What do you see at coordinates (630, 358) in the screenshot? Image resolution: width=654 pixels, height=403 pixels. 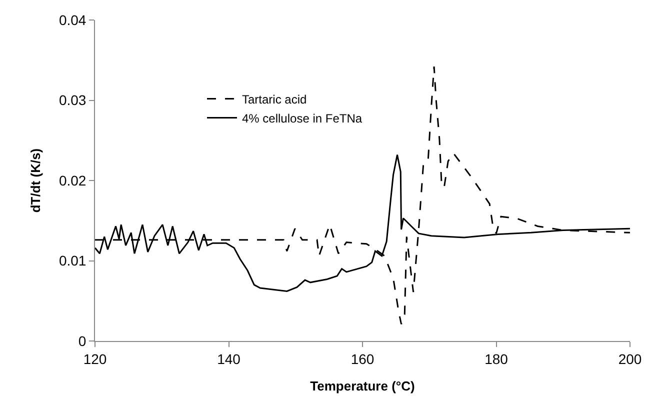 I see `x-tick-label: 200` at bounding box center [630, 358].